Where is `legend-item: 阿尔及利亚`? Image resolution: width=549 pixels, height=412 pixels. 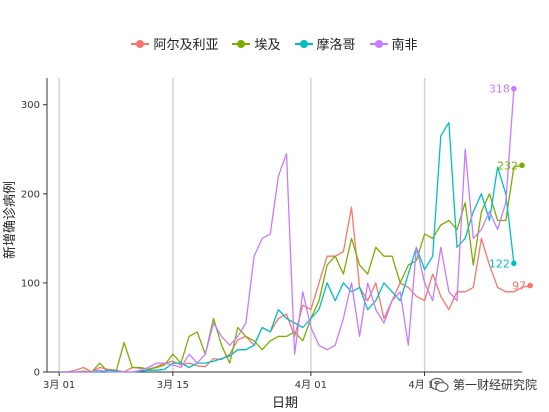
legend-item: 阿尔及利亚 is located at coordinates (174, 43).